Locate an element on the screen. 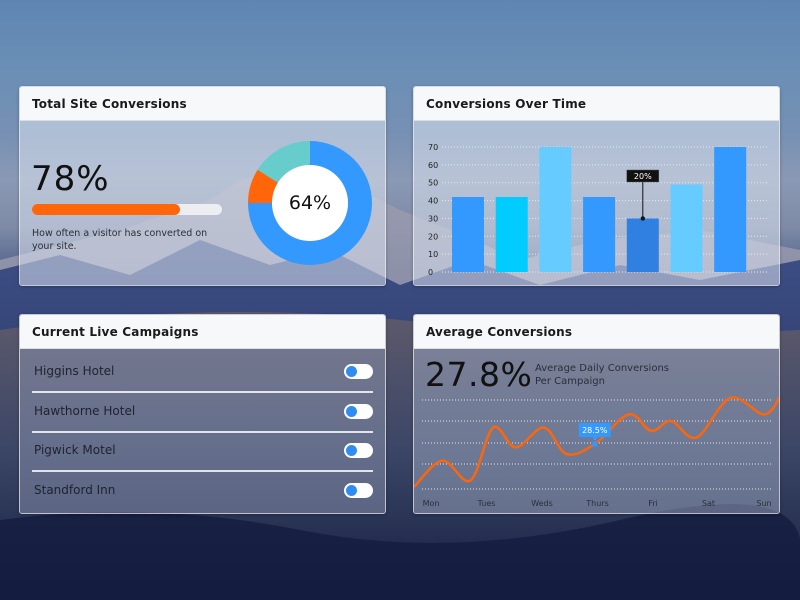 The image size is (800, 600). campaign-row-standford-inn: Standford Inn is located at coordinates (202, 490).